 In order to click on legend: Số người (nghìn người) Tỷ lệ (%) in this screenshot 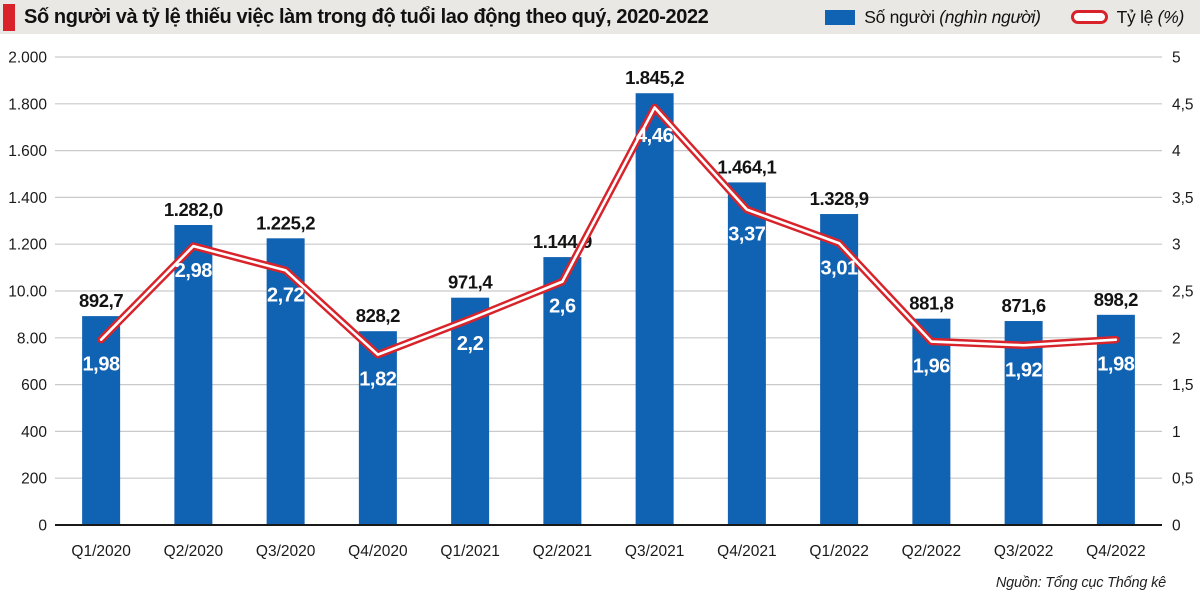, I will do `click(1012, 17)`.